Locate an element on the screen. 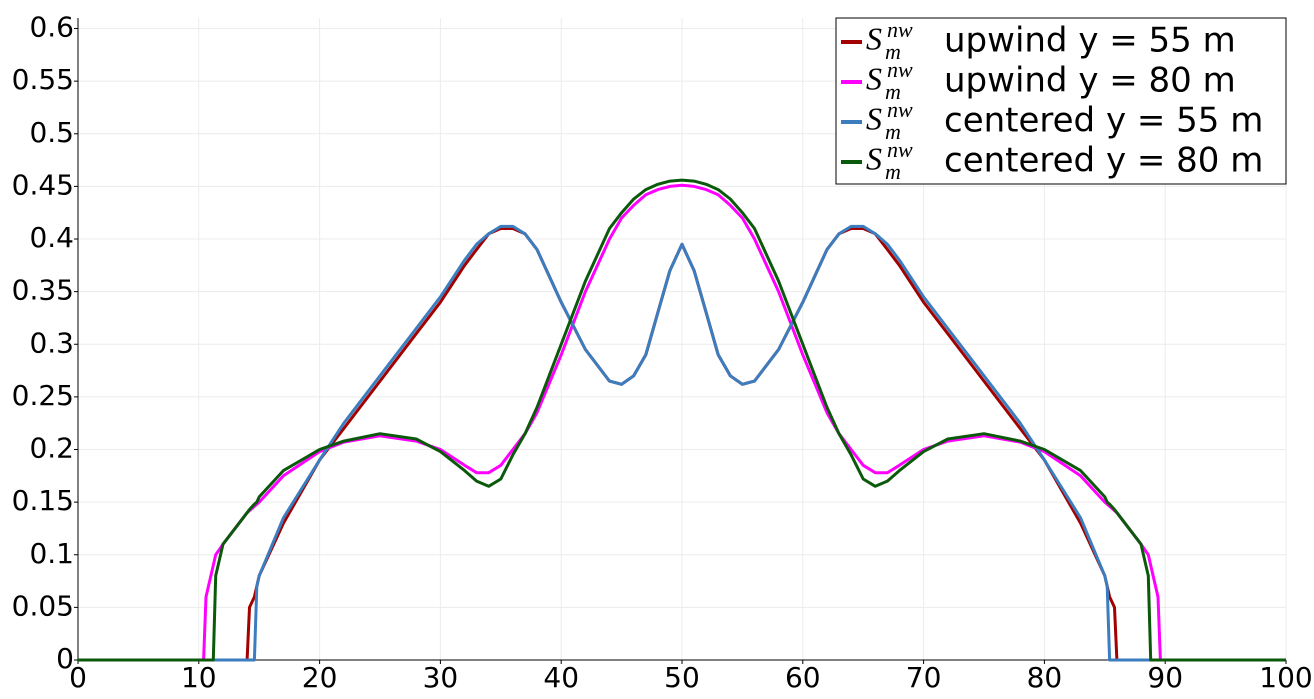  y-tick-label: 0.45 is located at coordinates (43, 184).